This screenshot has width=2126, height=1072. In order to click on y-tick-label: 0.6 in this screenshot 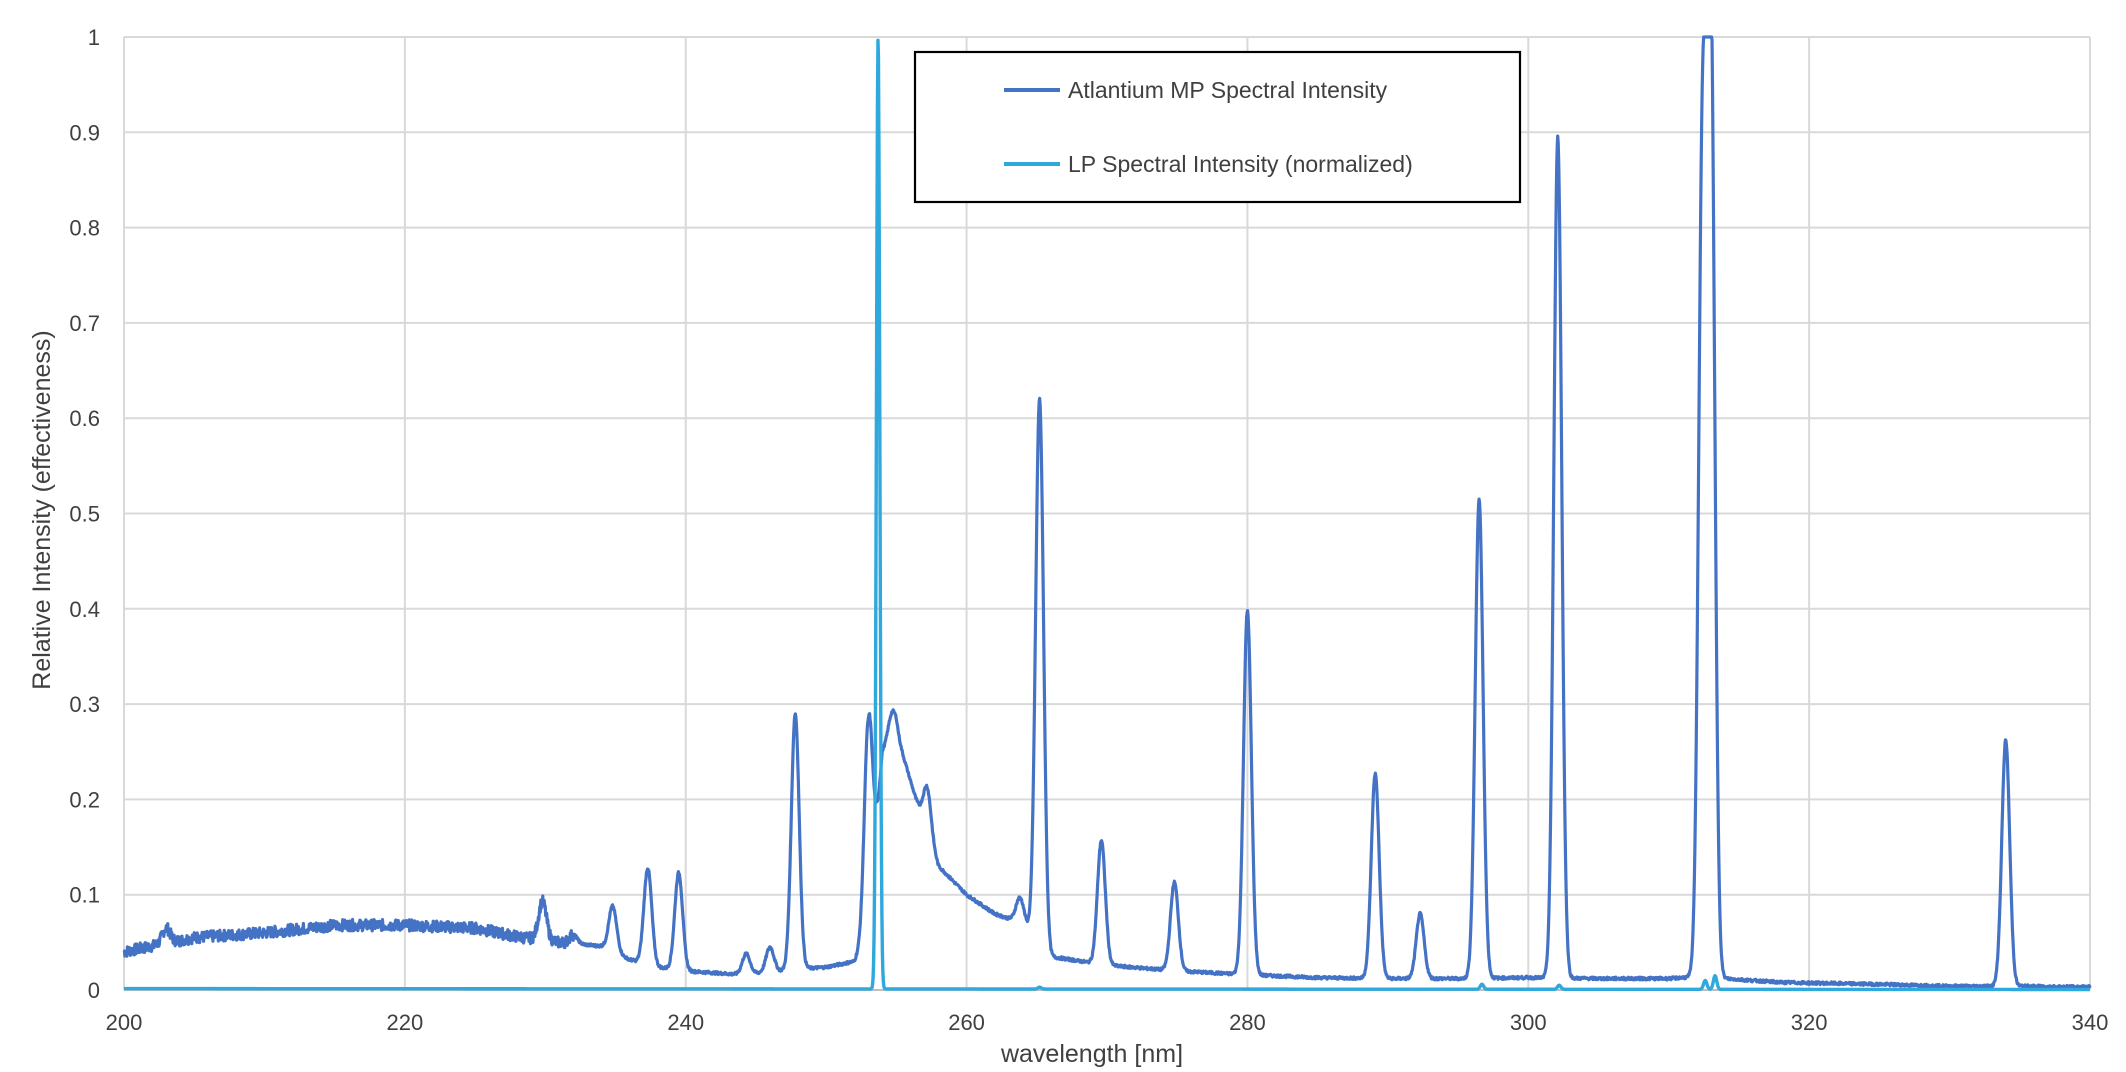, I will do `click(84, 418)`.